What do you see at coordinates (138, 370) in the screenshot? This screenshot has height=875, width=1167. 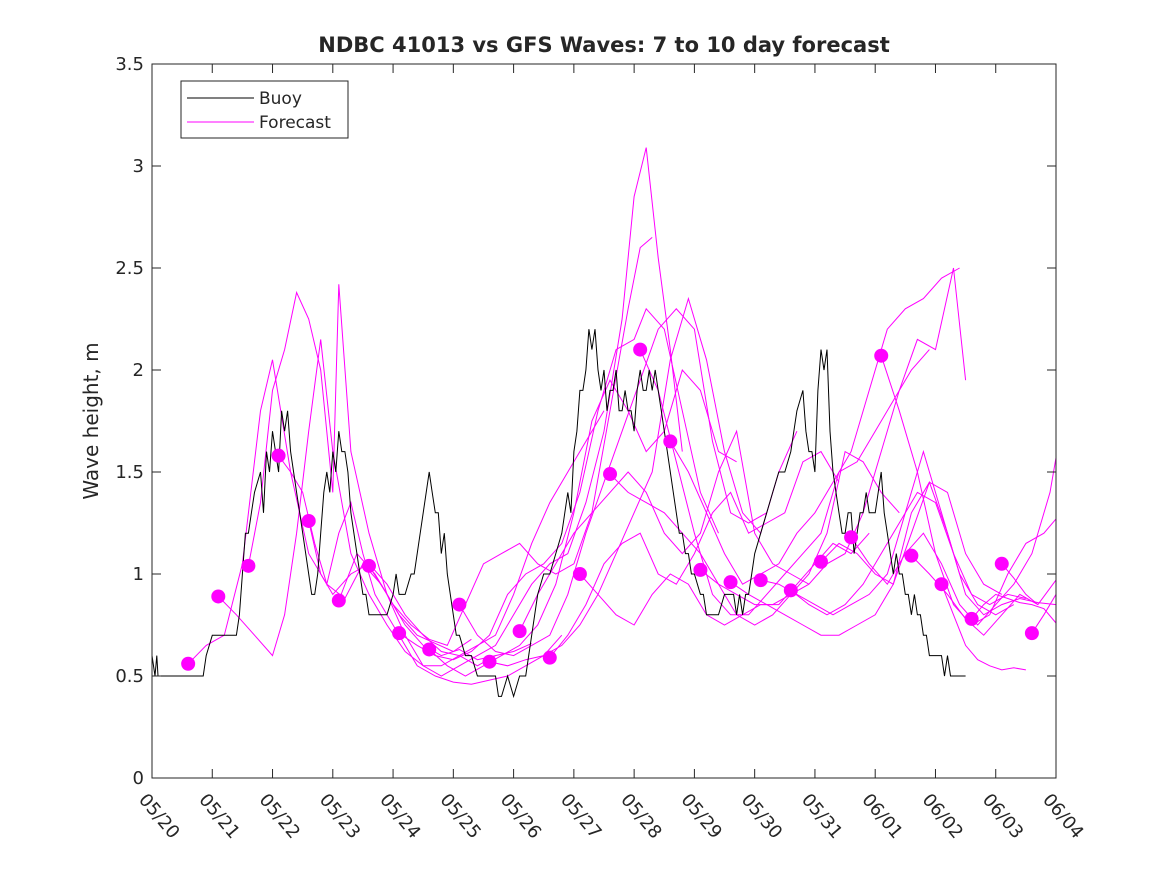 I see `y-tick-label: 2` at bounding box center [138, 370].